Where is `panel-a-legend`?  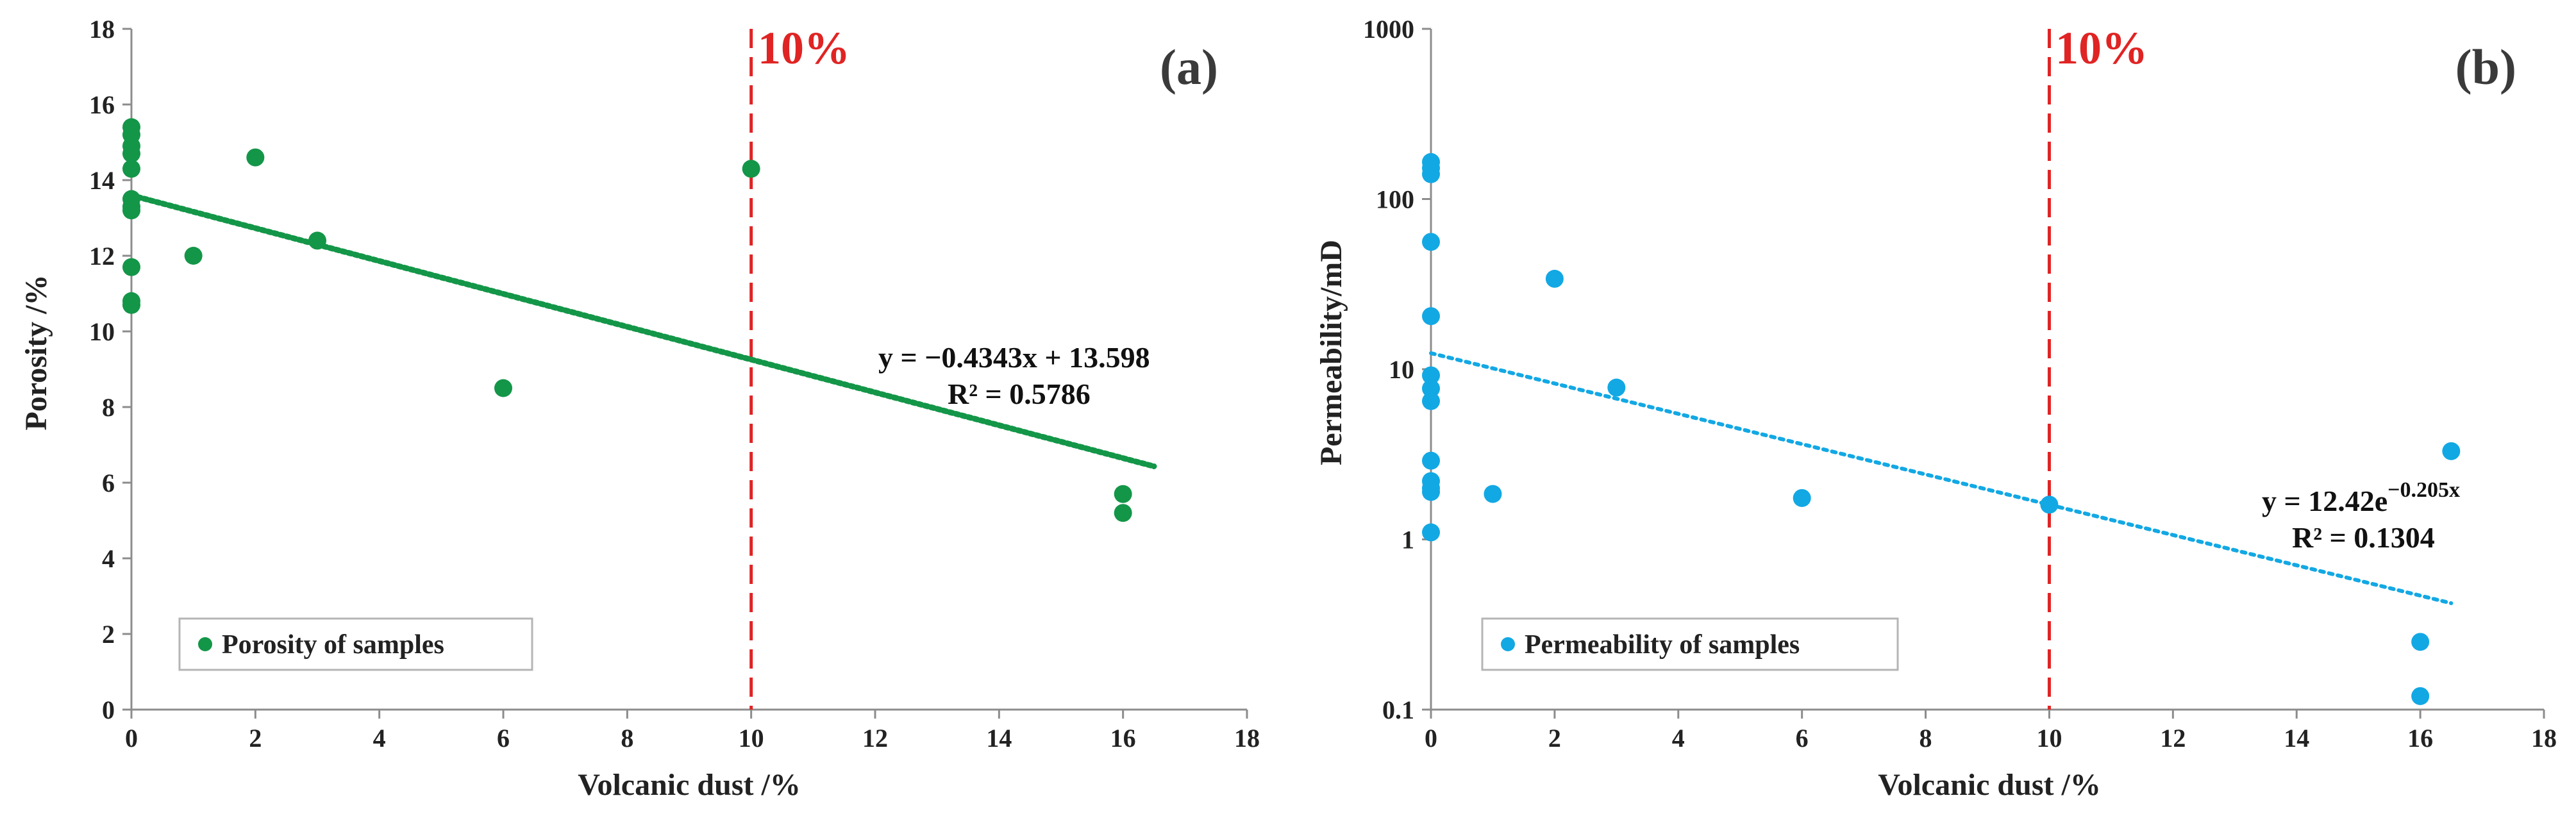
panel-a-legend is located at coordinates (355, 644).